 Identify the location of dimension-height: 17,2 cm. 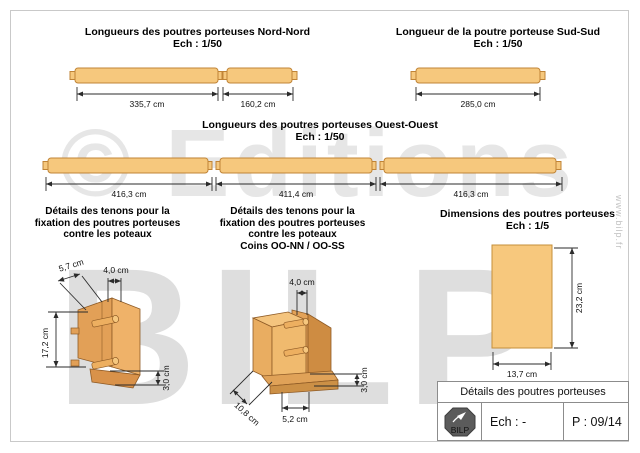
(64, 339).